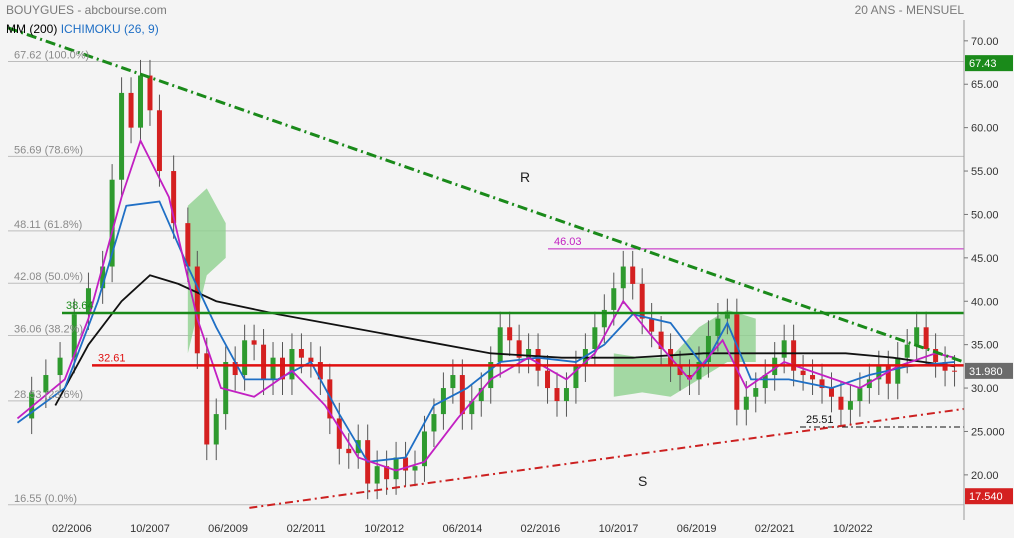 The height and width of the screenshot is (538, 1014). Describe the element at coordinates (228, 529) in the screenshot. I see `x-tick-label: 06/2009` at that location.